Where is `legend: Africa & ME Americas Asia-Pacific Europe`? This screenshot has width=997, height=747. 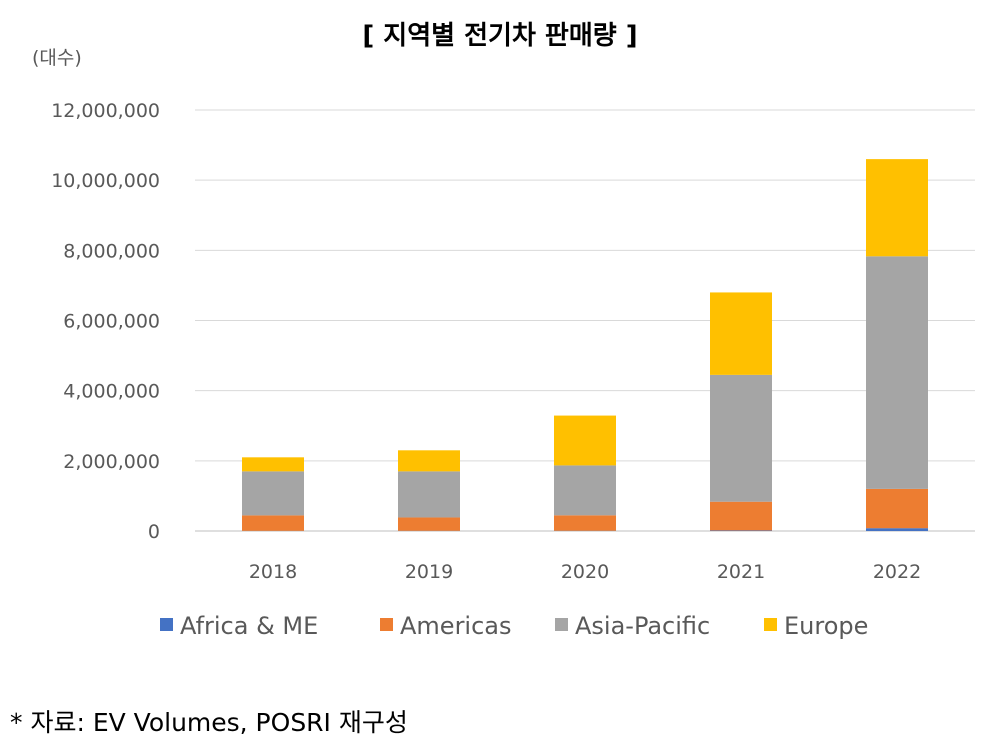 legend: Africa & ME Americas Asia-Pacific Europe is located at coordinates (514, 626).